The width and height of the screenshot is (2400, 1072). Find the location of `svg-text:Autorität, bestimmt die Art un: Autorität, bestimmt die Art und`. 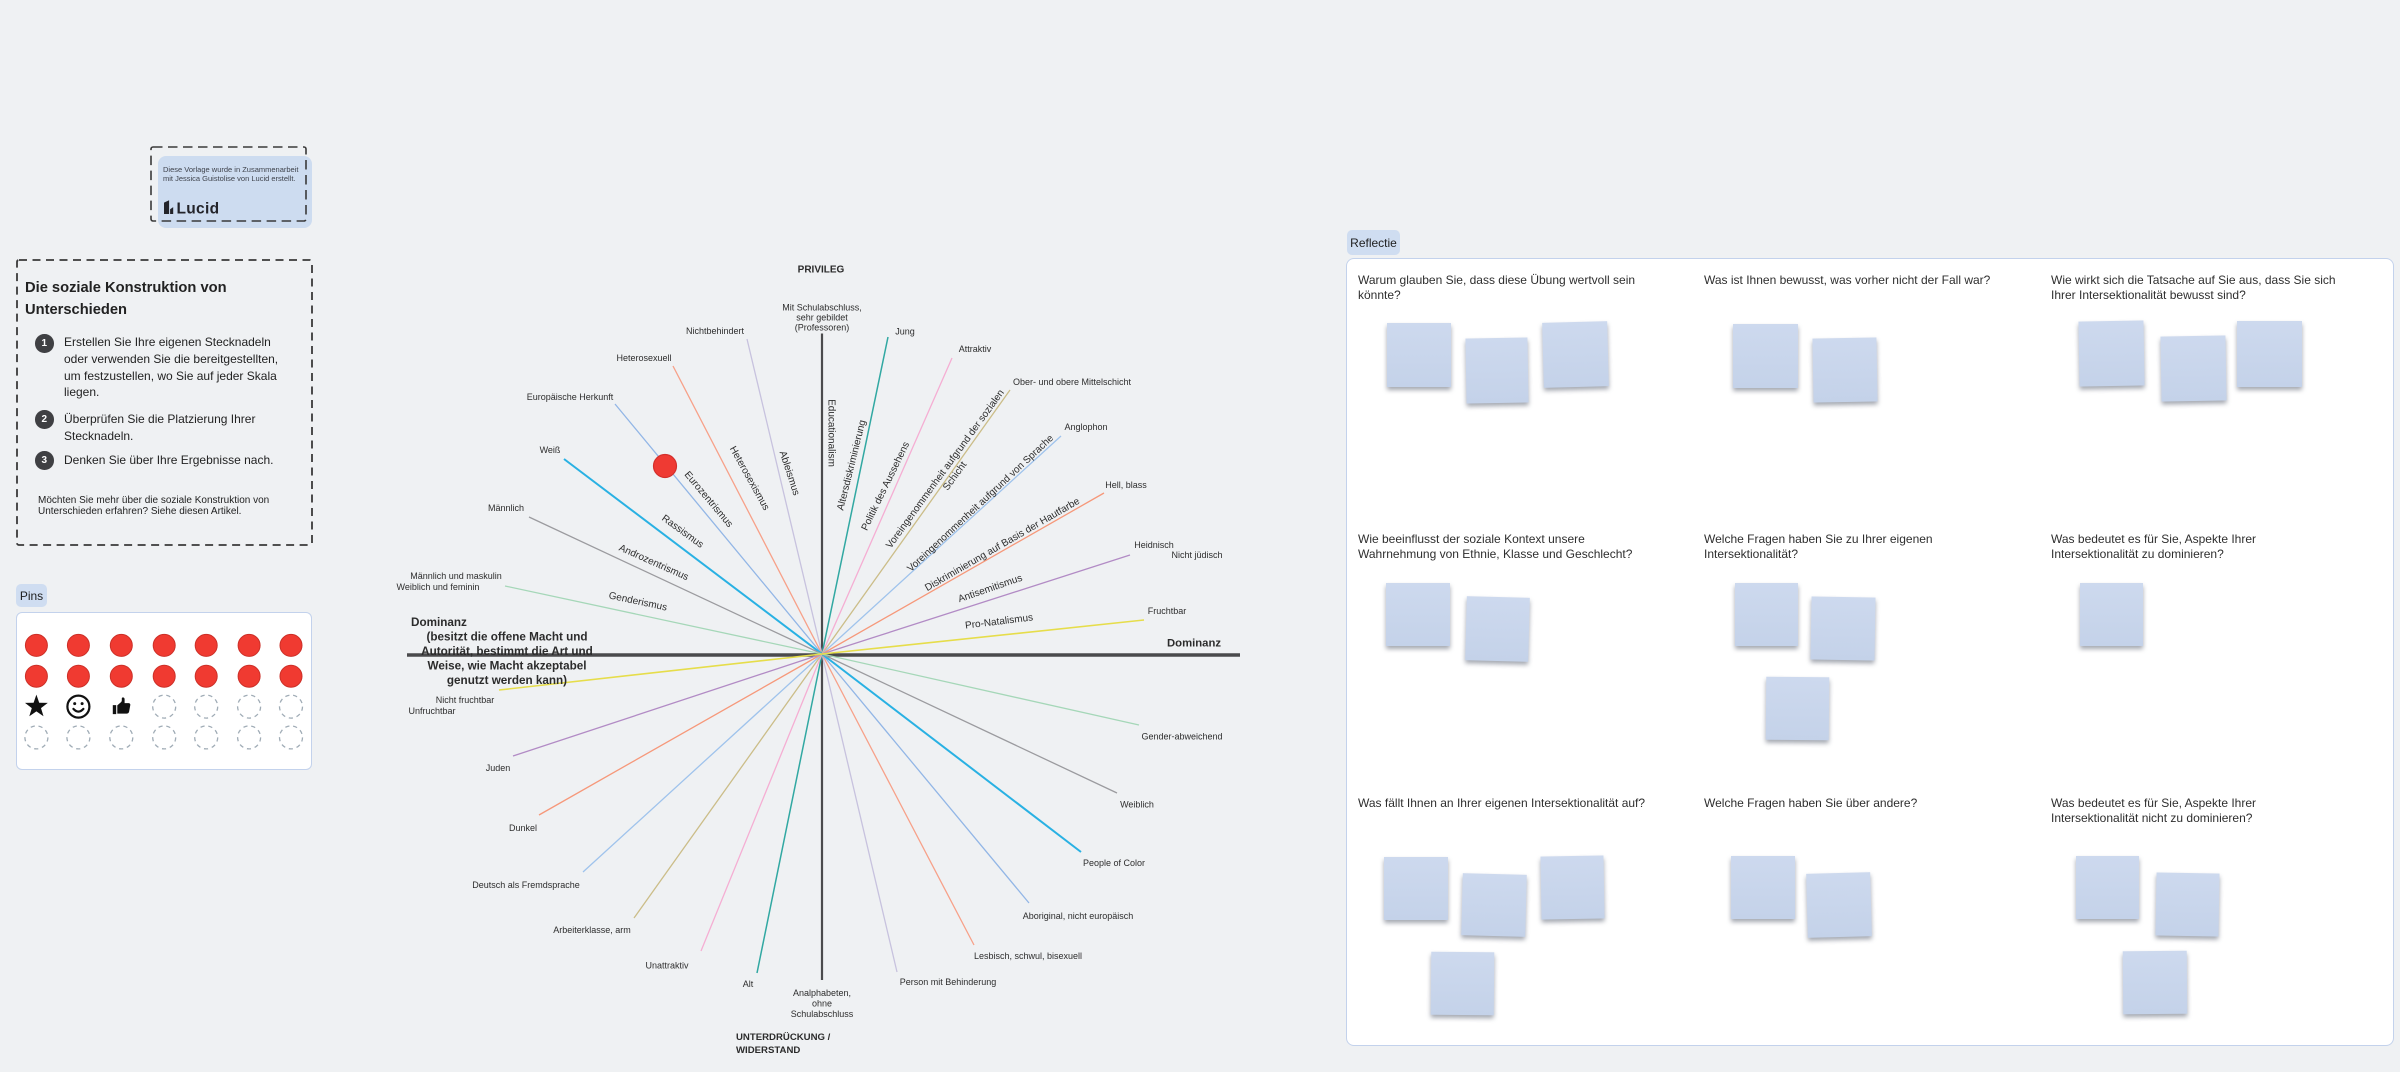

svg-text:Autorität, bestimmt die Art un: Autorität, bestimmt die Art und is located at coordinates (507, 651).